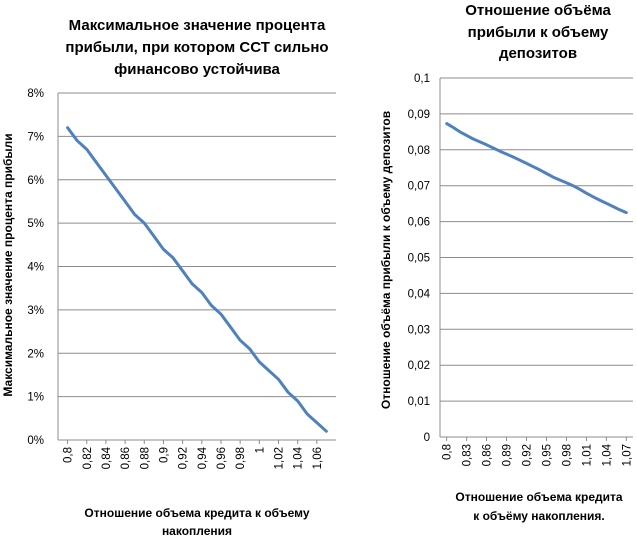  What do you see at coordinates (197, 25) in the screenshot?
I see `chart-title-line: Максимальное значение процента` at bounding box center [197, 25].